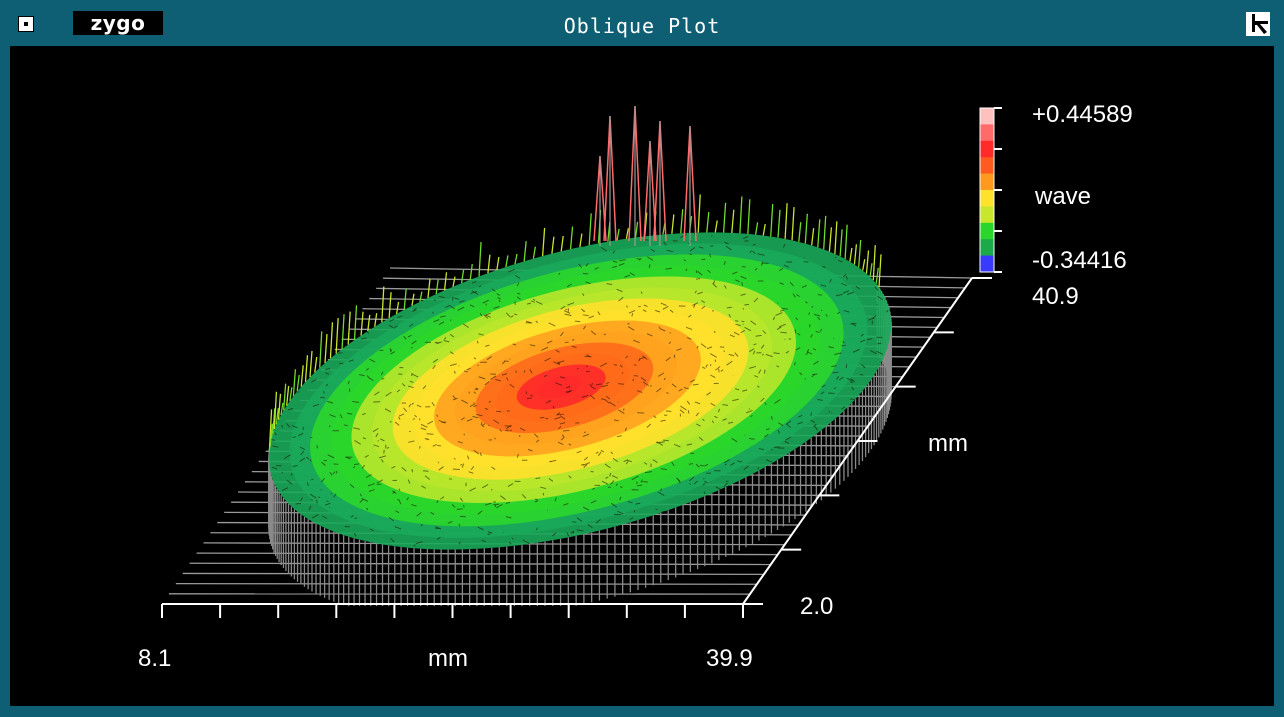 This screenshot has width=1284, height=717. What do you see at coordinates (154, 658) in the screenshot?
I see `x-axis-min-label: 8.1` at bounding box center [154, 658].